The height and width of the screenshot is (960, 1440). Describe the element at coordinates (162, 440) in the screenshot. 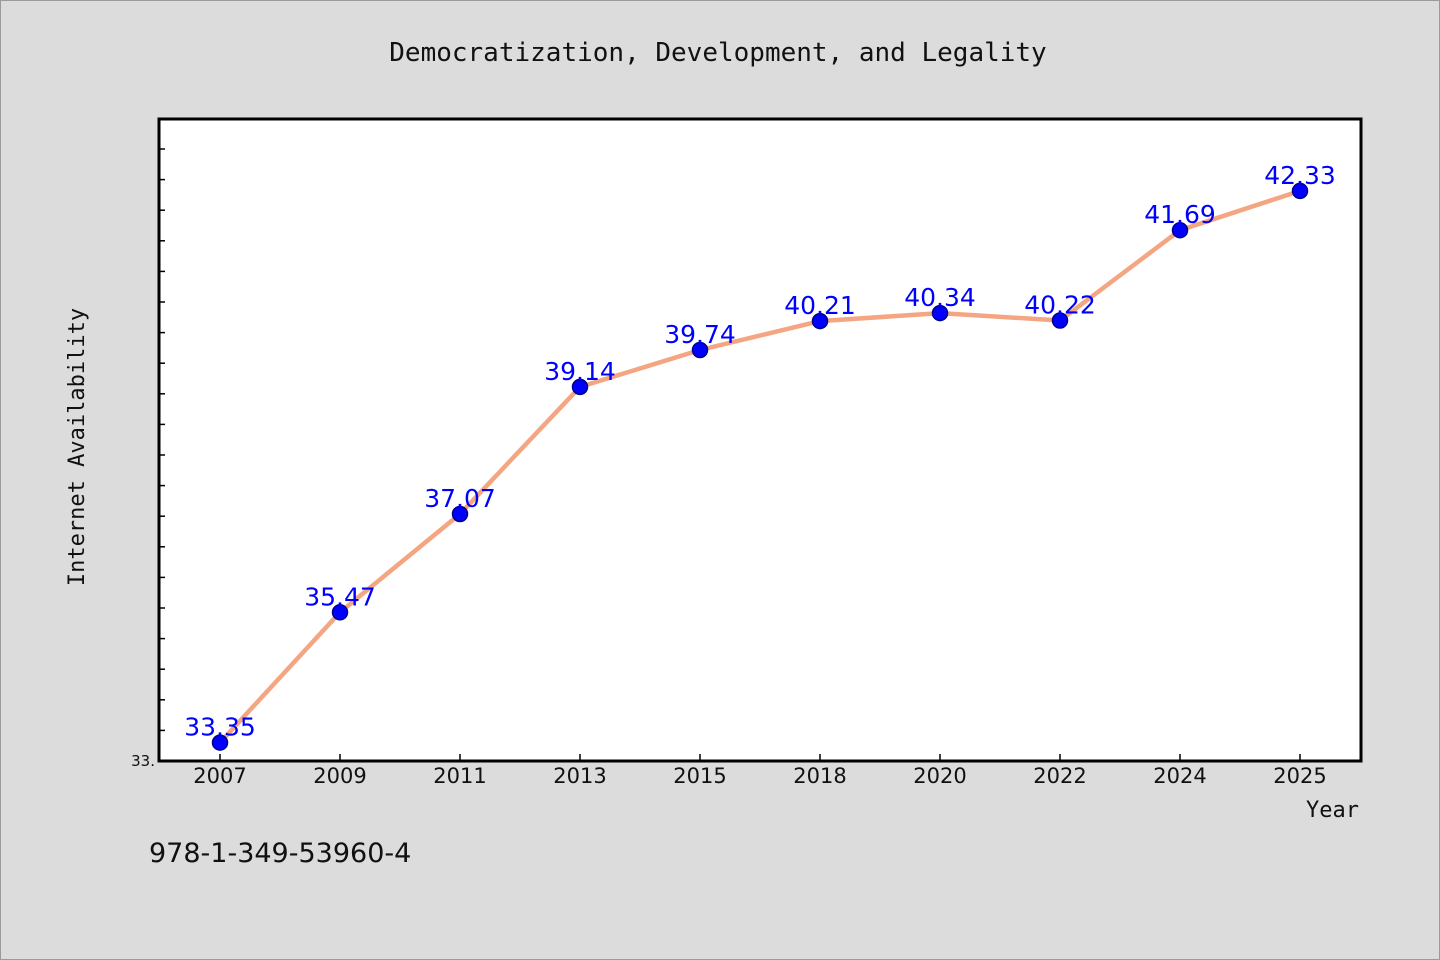

I see `y-axis-ticks` at that location.